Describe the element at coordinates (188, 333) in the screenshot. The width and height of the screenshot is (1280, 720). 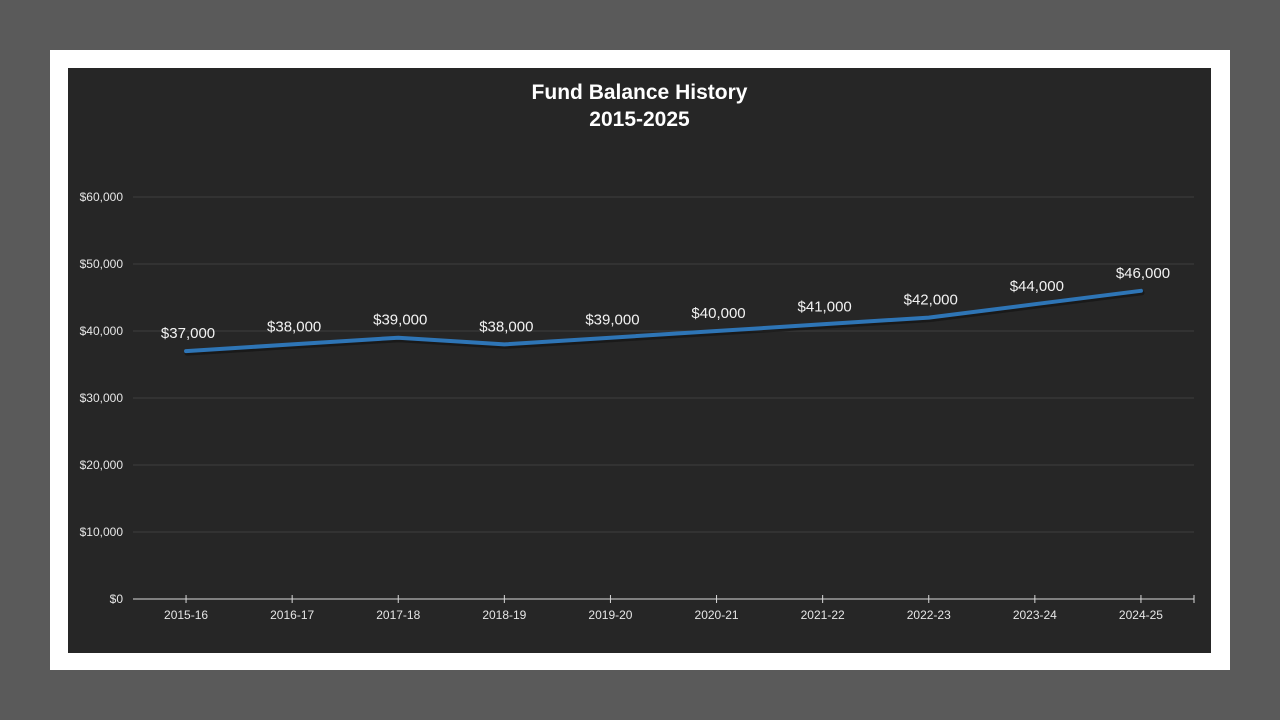
I see `data-label: $37,000` at that location.